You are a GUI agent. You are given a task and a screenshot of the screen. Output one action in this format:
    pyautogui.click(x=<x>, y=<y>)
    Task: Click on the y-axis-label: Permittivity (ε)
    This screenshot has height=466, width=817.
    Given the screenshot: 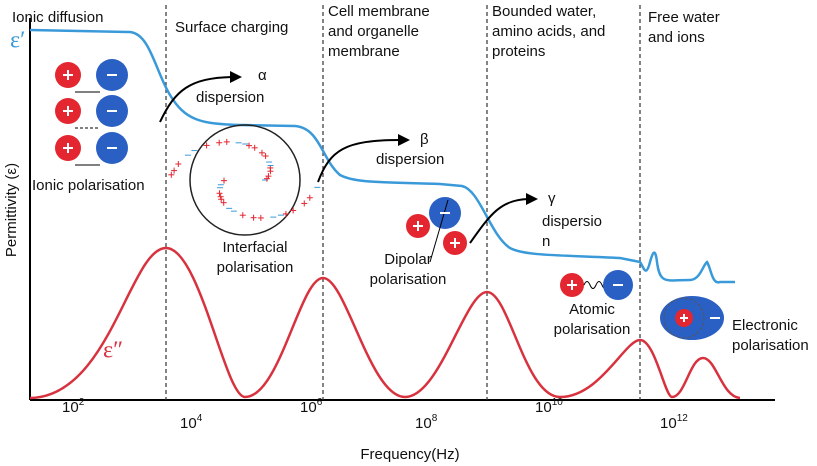 What is the action you would take?
    pyautogui.click(x=11, y=210)
    